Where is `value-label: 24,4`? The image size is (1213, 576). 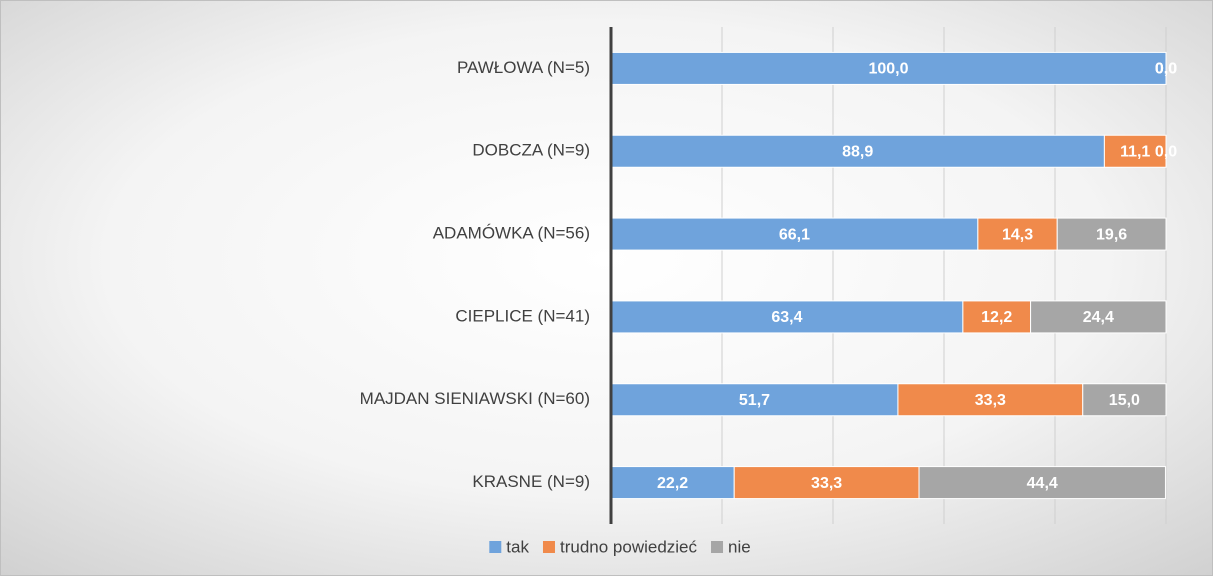
value-label: 24,4 is located at coordinates (1098, 317).